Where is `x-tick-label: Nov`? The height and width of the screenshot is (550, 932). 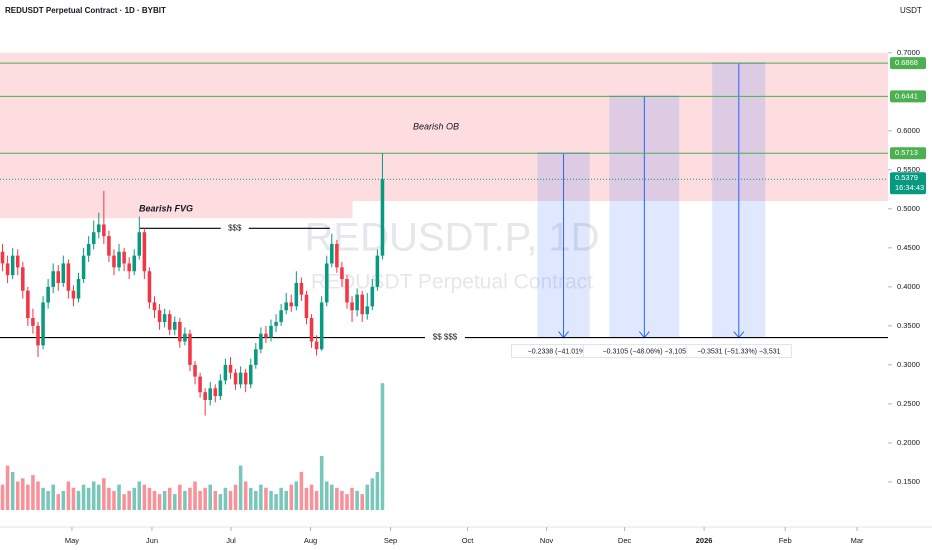 x-tick-label: Nov is located at coordinates (547, 540).